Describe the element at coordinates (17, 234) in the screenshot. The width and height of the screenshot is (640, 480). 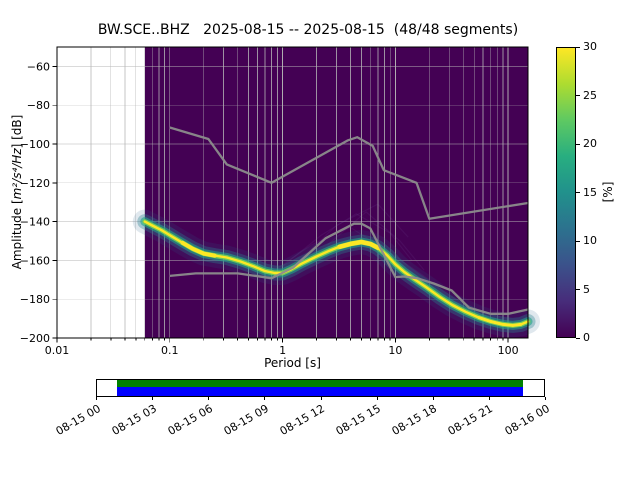
I see `ylabel-prefix: Amplitude [` at that location.